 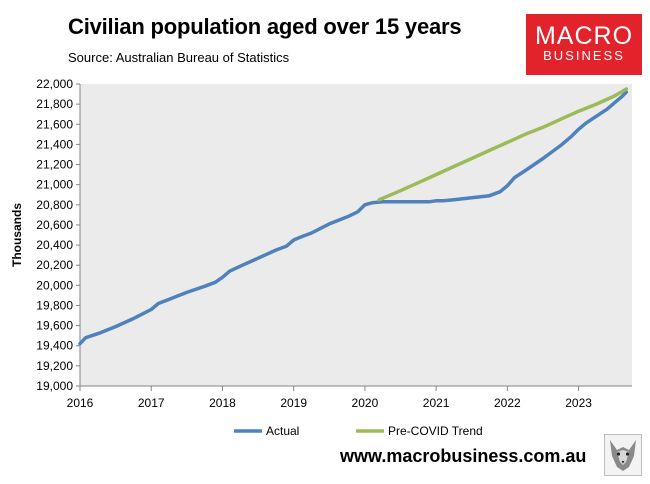 What do you see at coordinates (293, 403) in the screenshot?
I see `x-tick-label: 2019` at bounding box center [293, 403].